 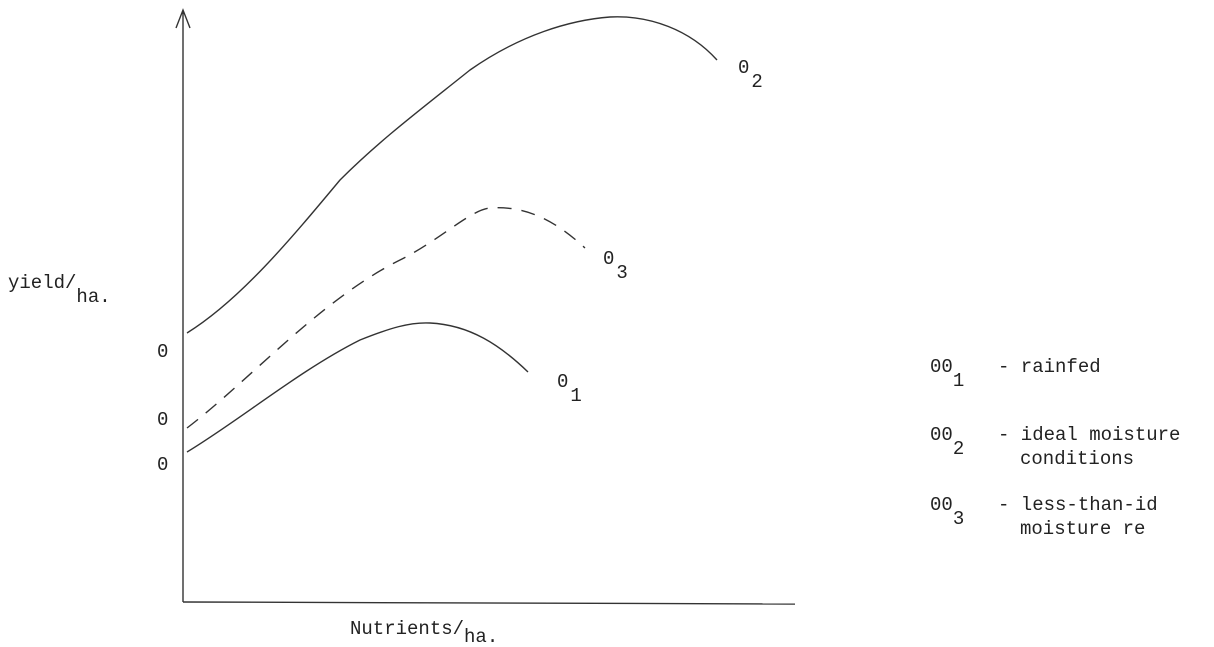 I want to click on curve-label: 03, so click(x=615, y=266).